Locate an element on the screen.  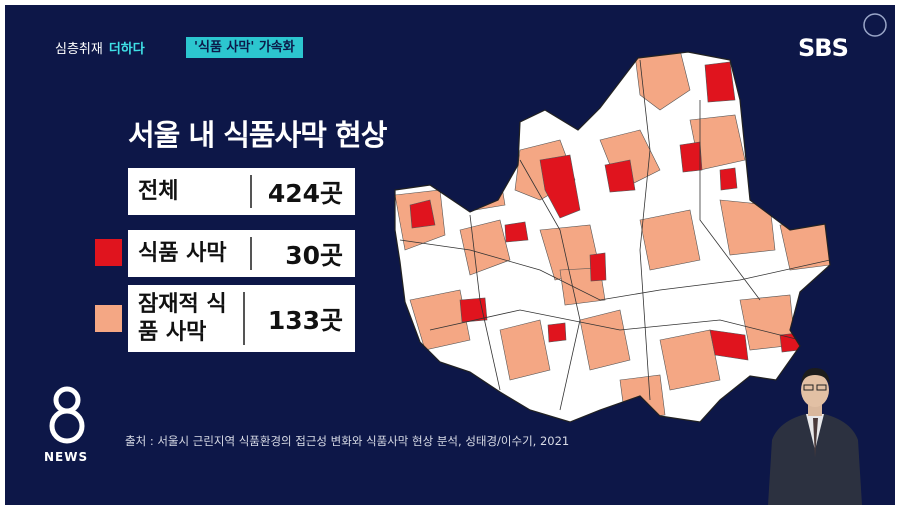
row-label: 잠재적 식품 사막 is located at coordinates (182, 318).